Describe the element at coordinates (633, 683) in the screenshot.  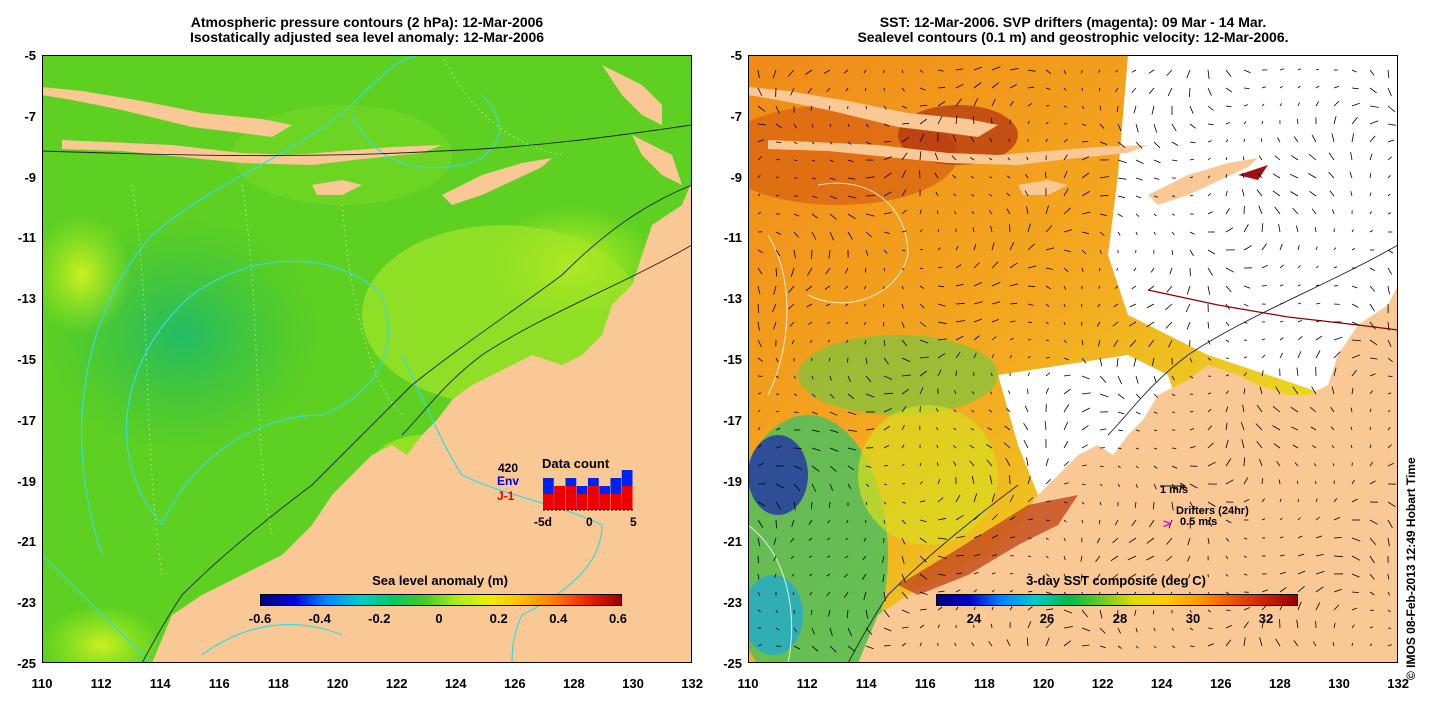
I see `sla-lon-tick: 130` at that location.